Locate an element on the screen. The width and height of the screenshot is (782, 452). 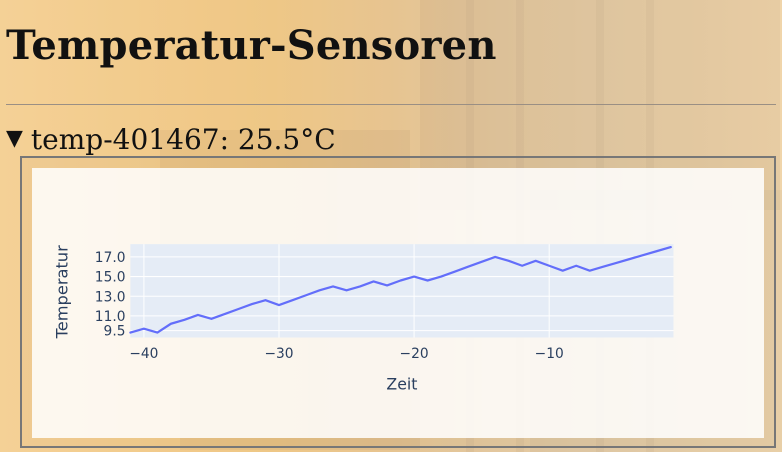
y-axis-title: Temperatur is located at coordinates (62, 292).